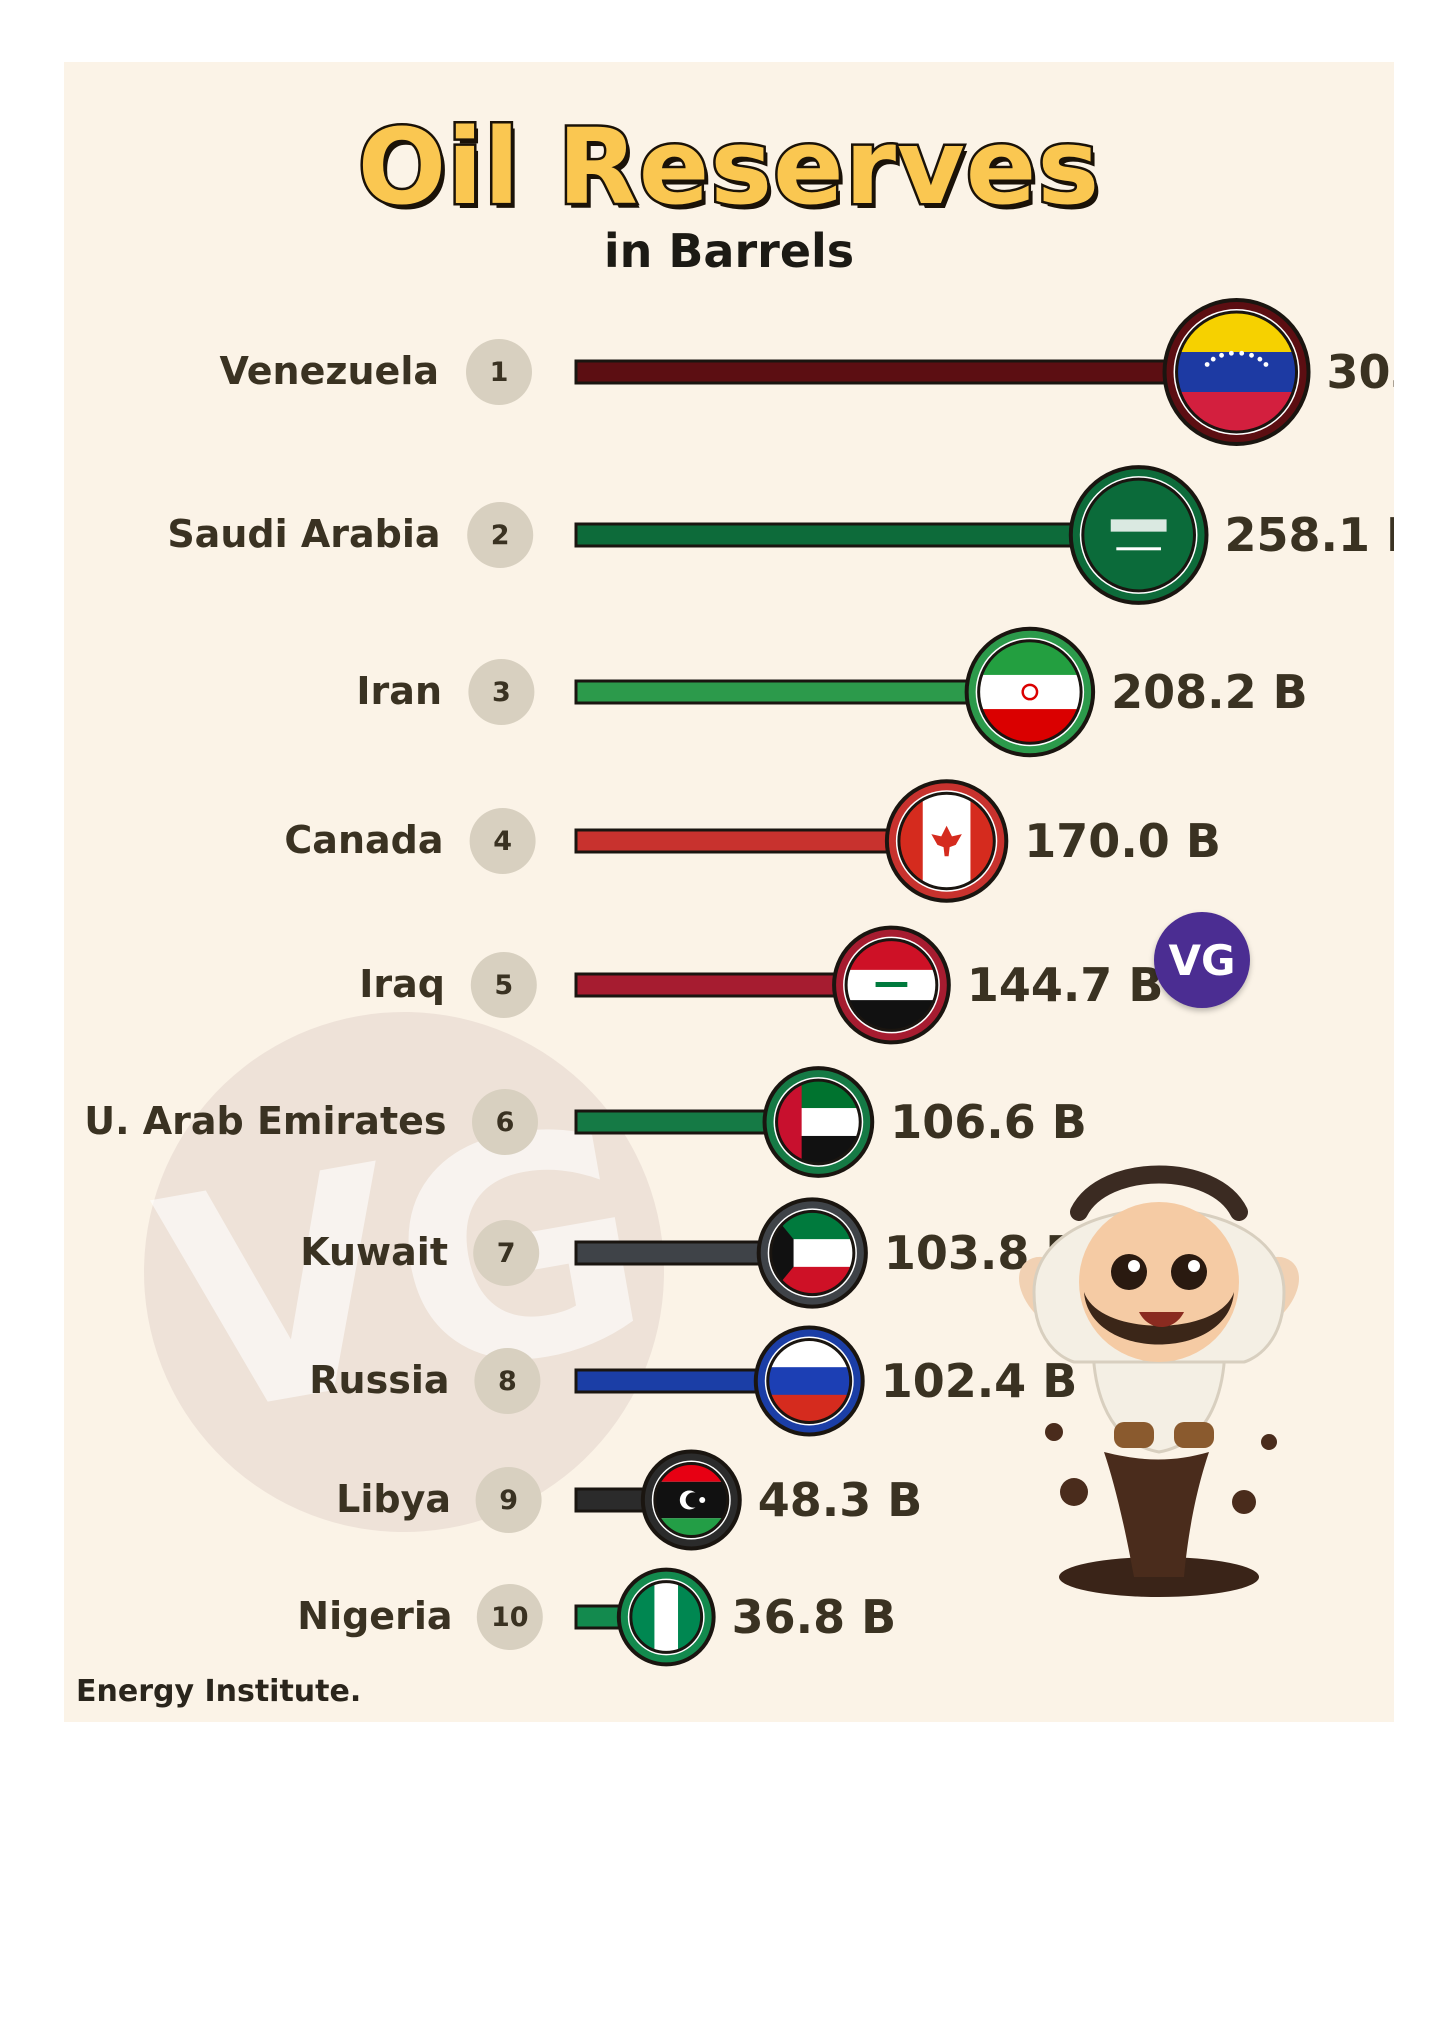  What do you see at coordinates (374, 1252) in the screenshot?
I see `country-label: Kuwait` at bounding box center [374, 1252].